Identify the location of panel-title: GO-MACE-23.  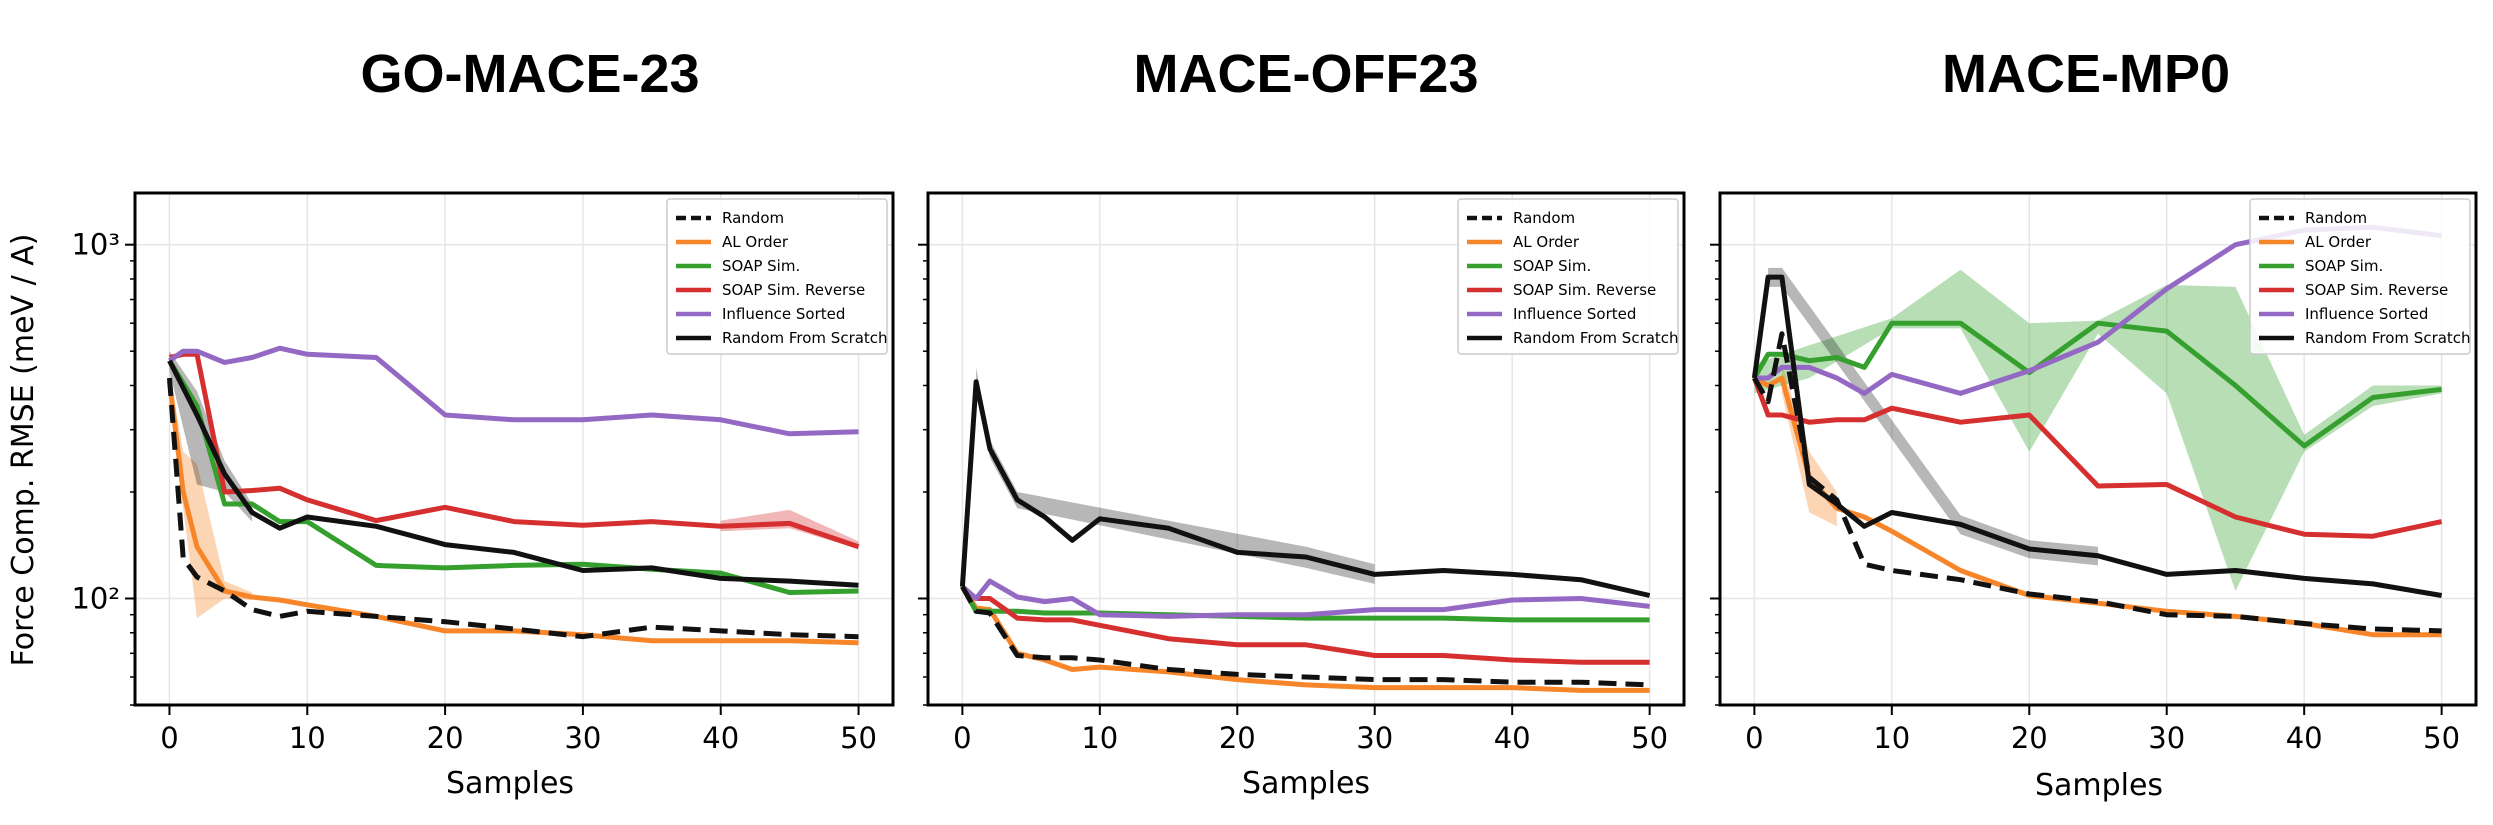
(529, 74).